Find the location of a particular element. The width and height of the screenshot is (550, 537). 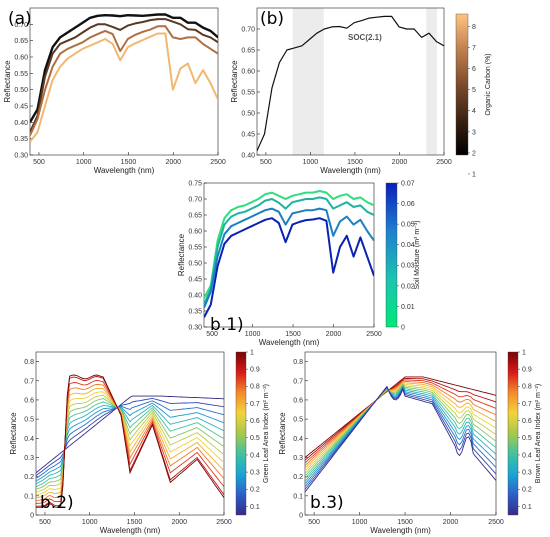

colorbar-label: Organic Carbon (%) is located at coordinates (488, 84).